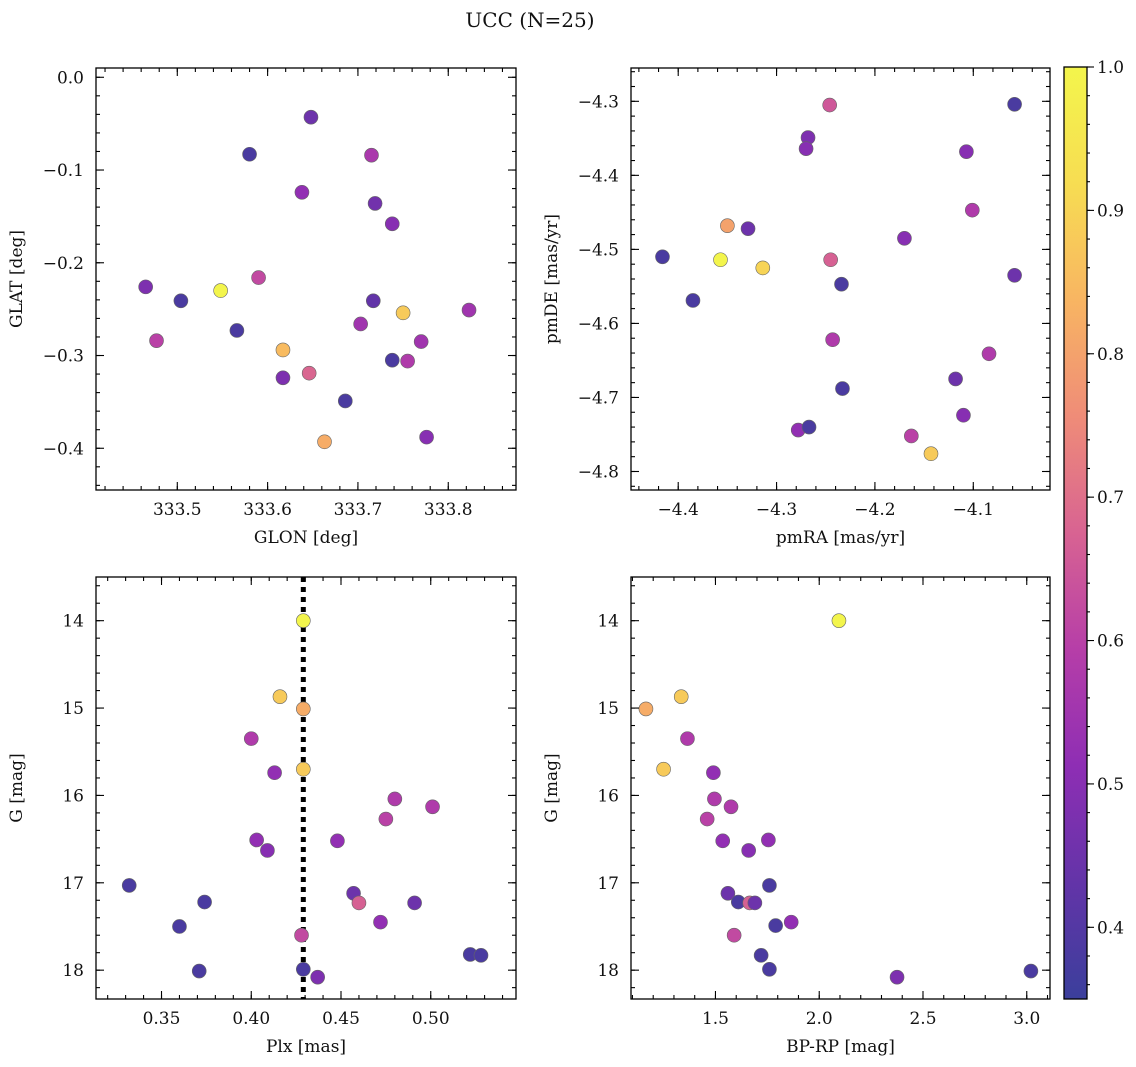  I want to click on x-tick-label: 2.5, so click(922, 1019).